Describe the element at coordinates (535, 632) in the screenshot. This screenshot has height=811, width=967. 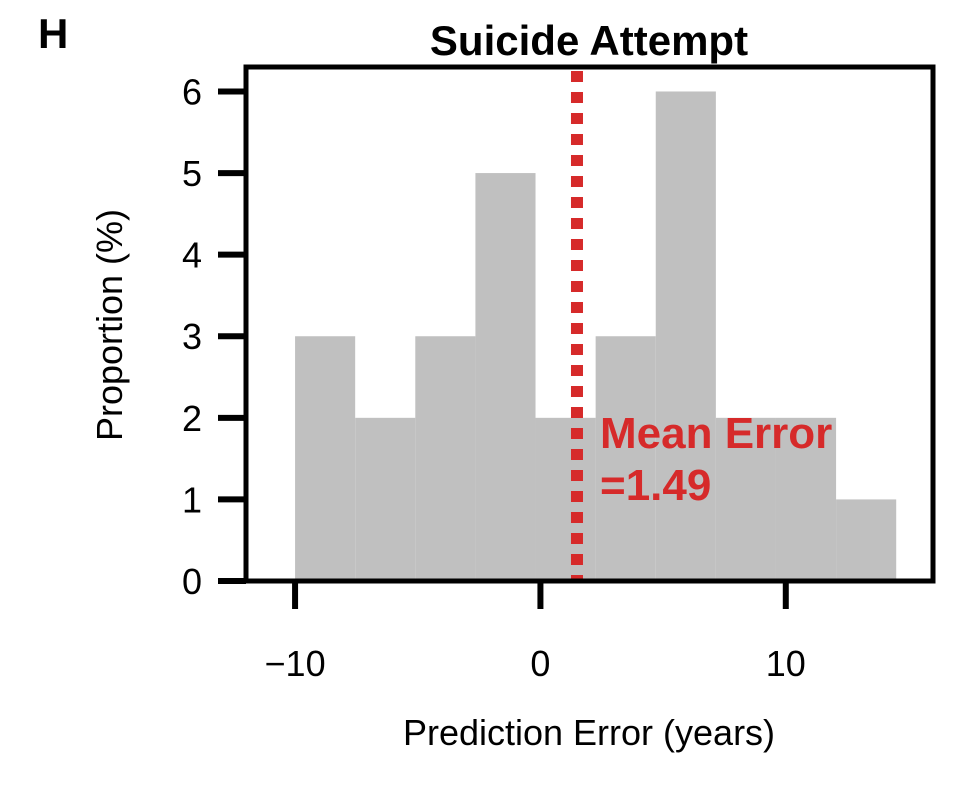
I see `x-axis: −10 0 10` at that location.